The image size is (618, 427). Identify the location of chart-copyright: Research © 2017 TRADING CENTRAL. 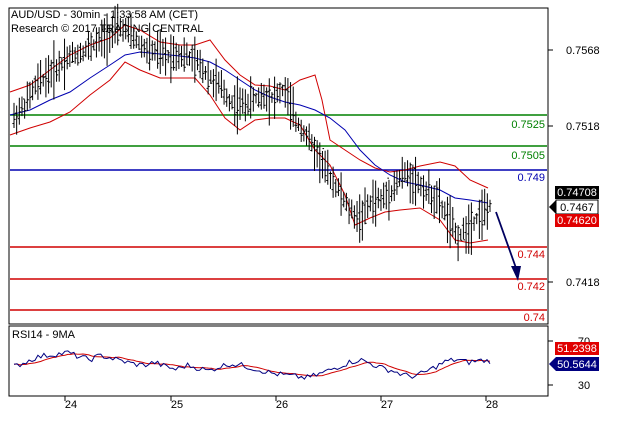
(107, 29).